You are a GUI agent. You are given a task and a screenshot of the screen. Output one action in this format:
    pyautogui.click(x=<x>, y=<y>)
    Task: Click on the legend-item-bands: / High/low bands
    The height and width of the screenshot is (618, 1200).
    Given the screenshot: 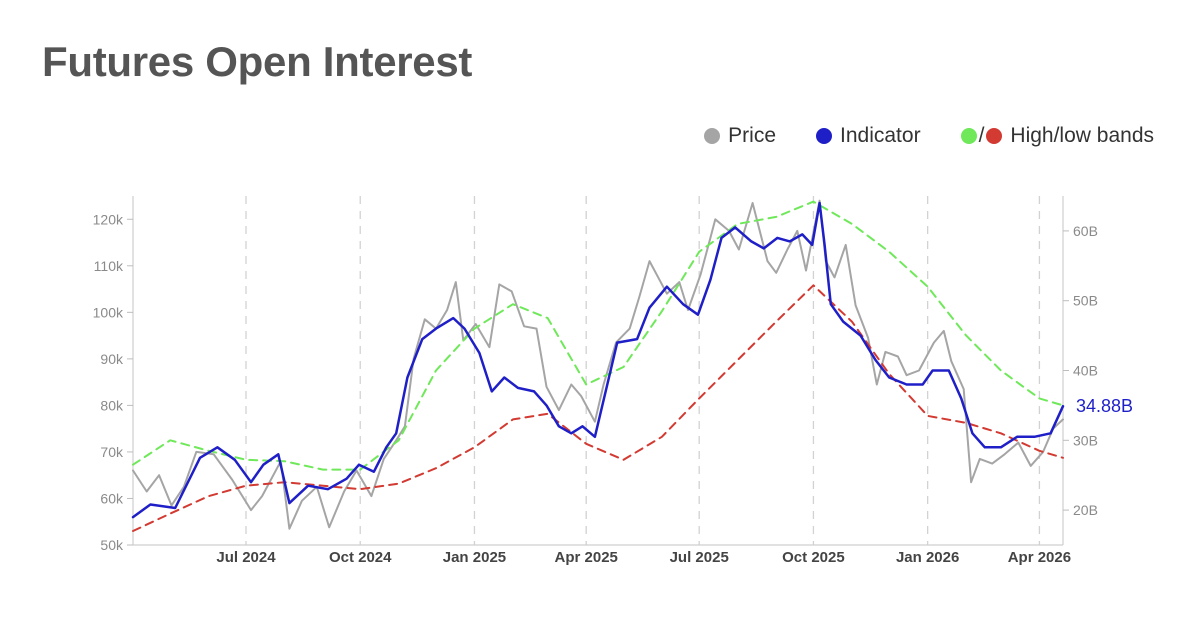 What is the action you would take?
    pyautogui.click(x=1057, y=136)
    